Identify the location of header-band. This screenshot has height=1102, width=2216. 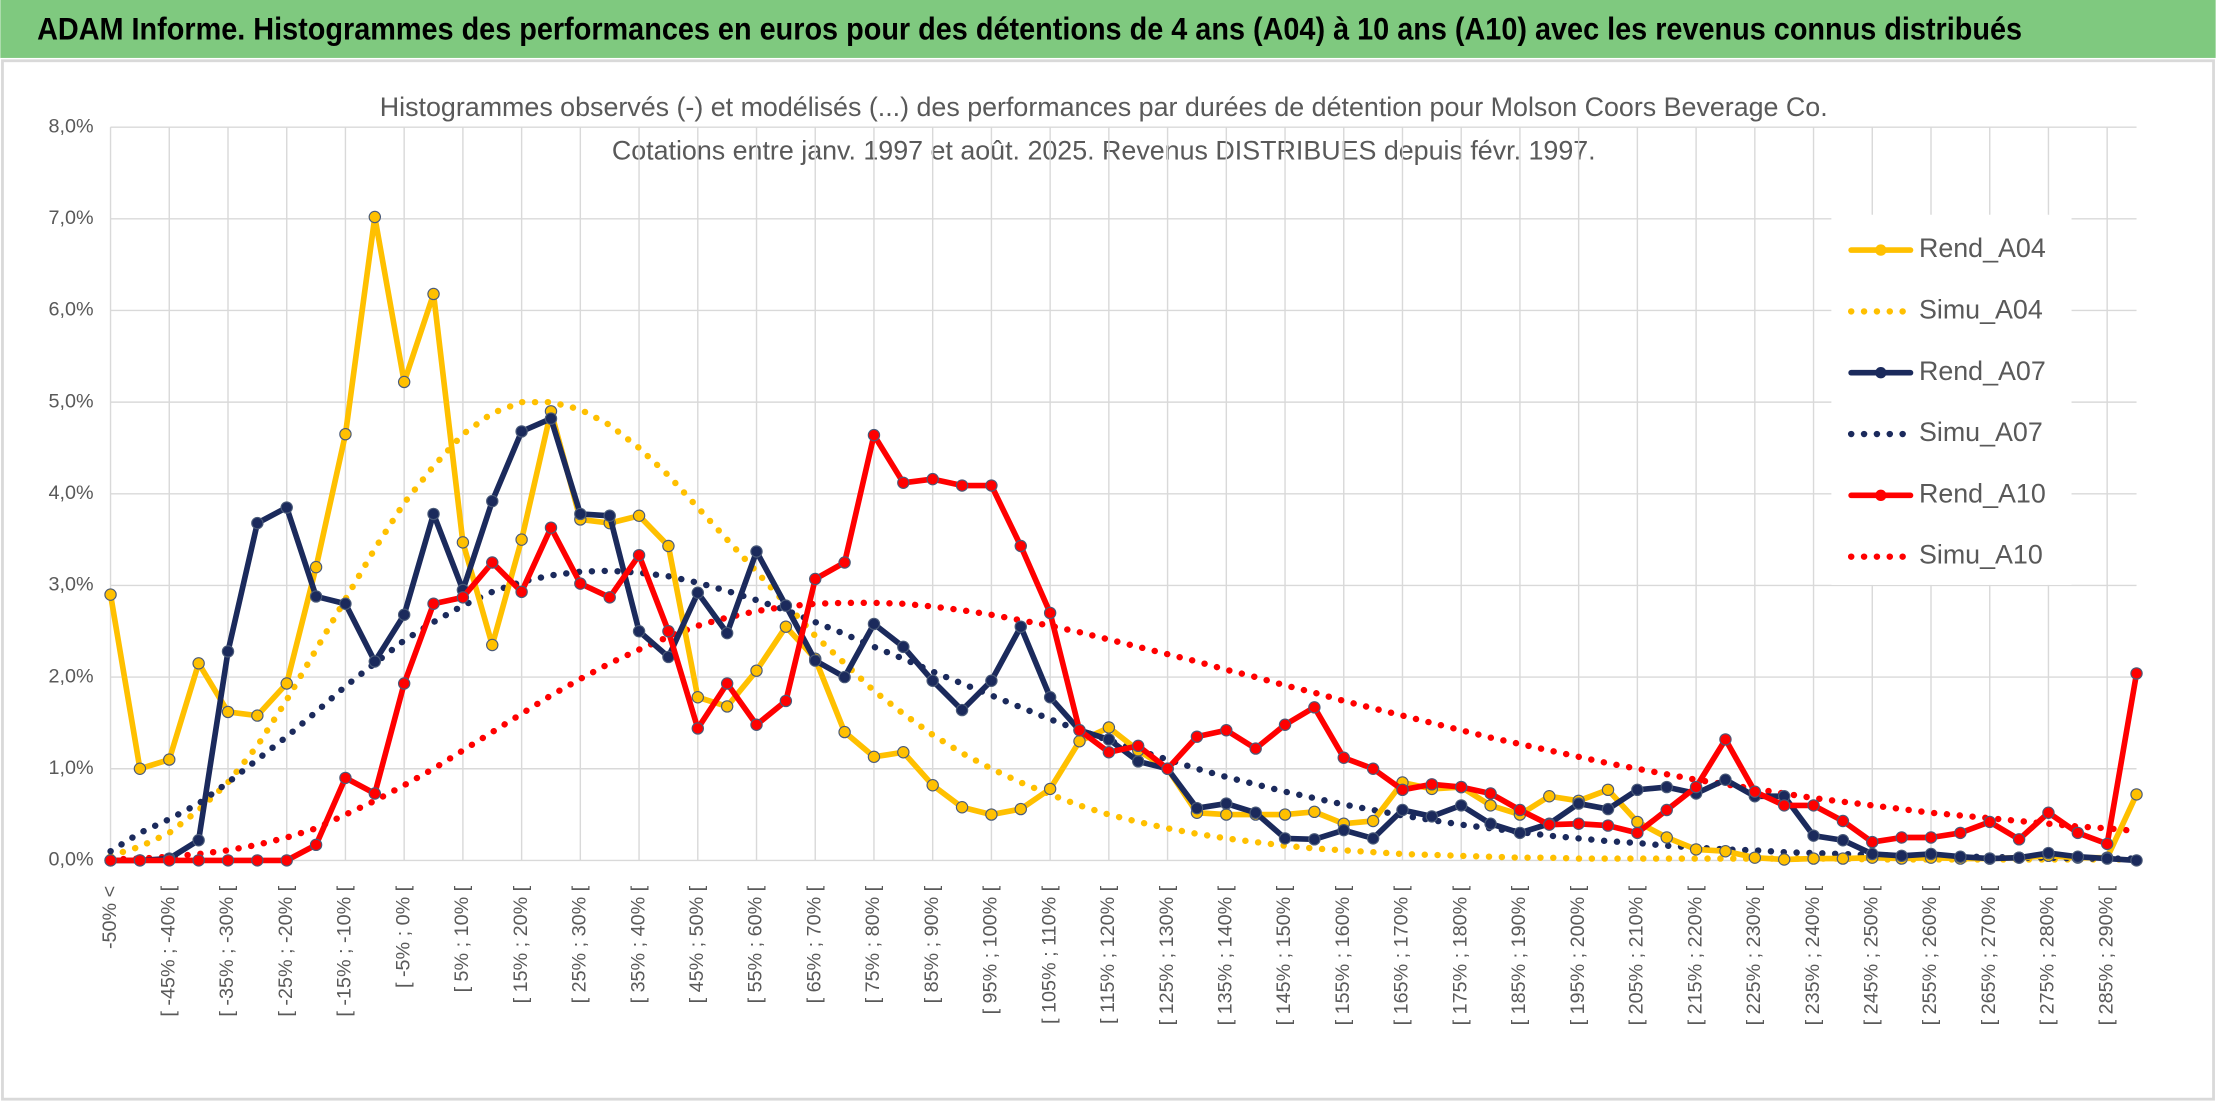
(1108, 29).